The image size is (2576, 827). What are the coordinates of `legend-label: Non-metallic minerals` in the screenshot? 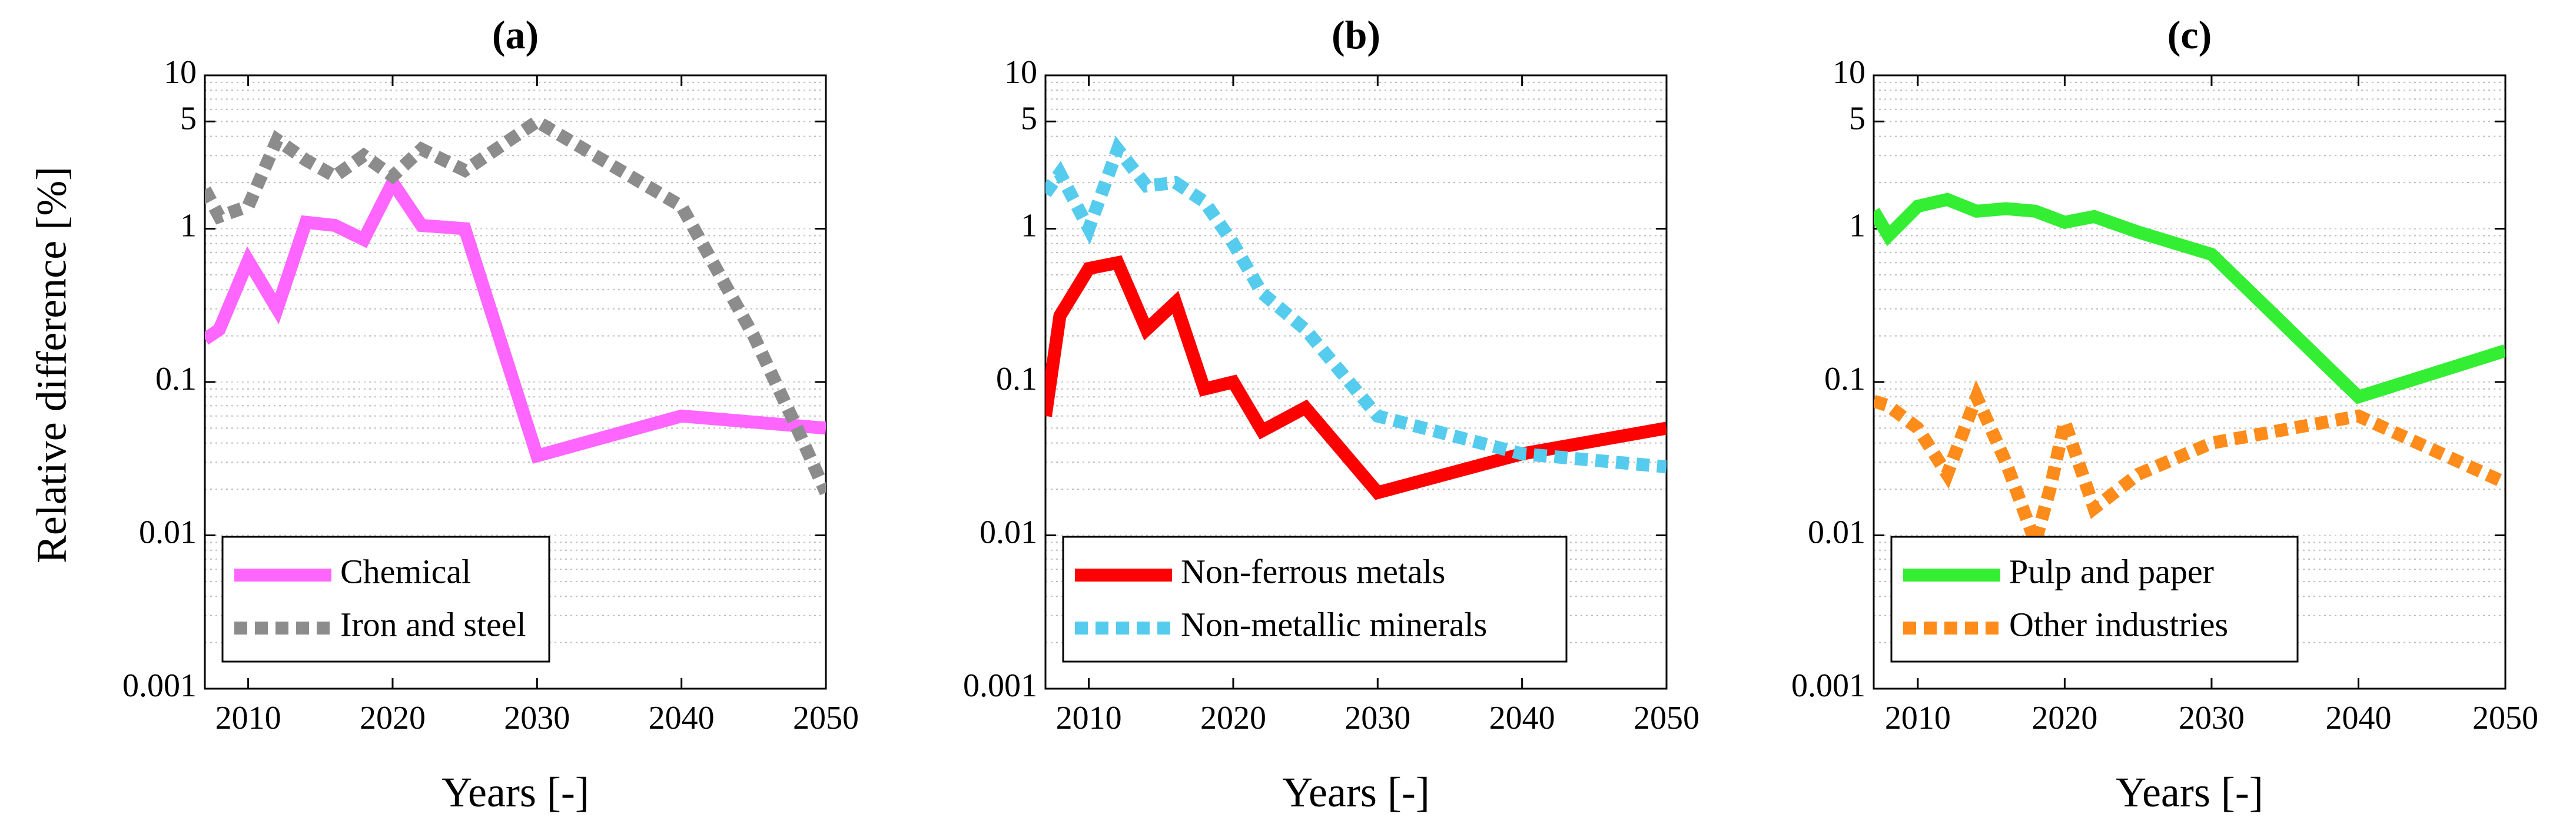 It's located at (1334, 624).